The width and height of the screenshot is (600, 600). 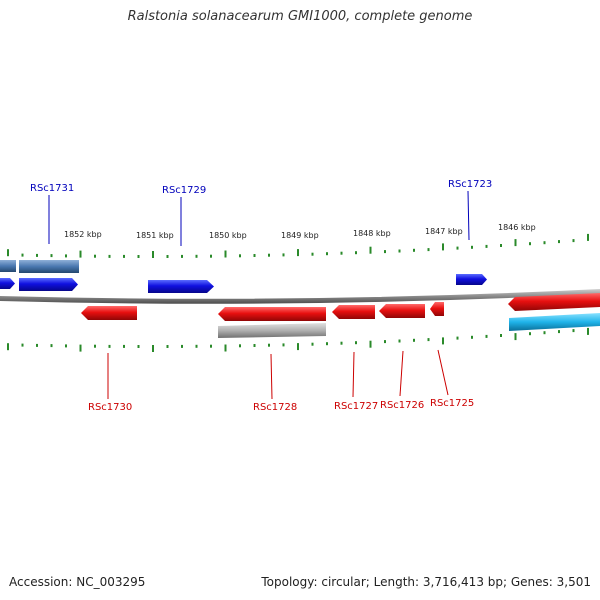 I want to click on gene-label-rsc1731: RSc1731, so click(x=52, y=188).